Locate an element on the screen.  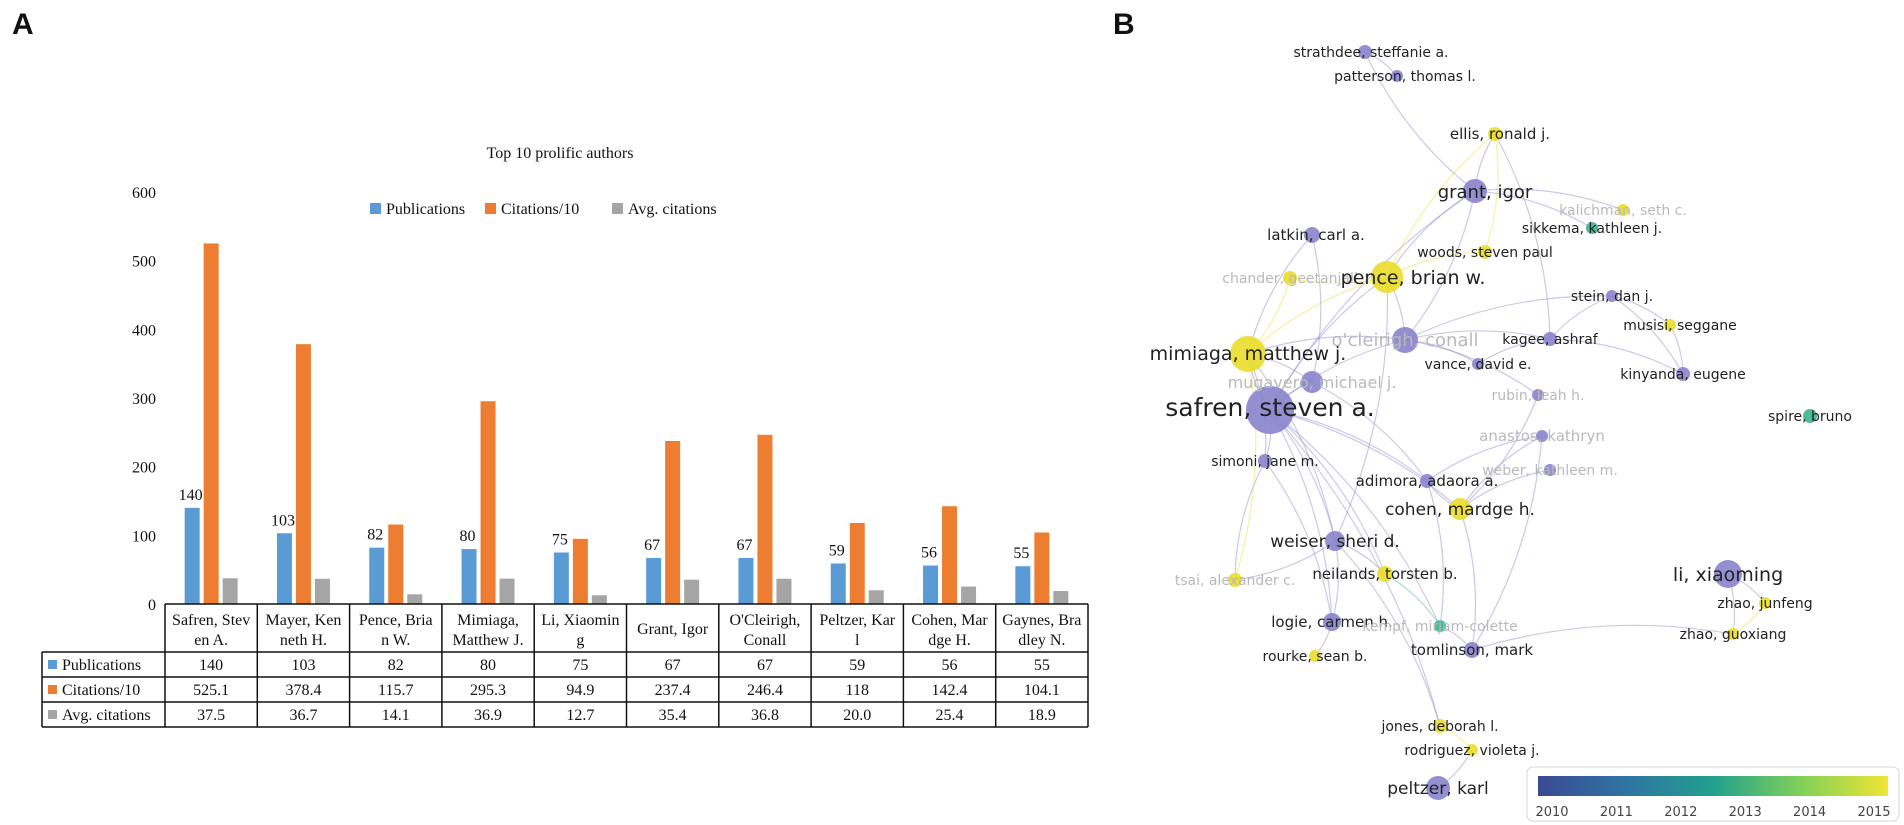
node-label: woods, steven paul is located at coordinates (1485, 253).